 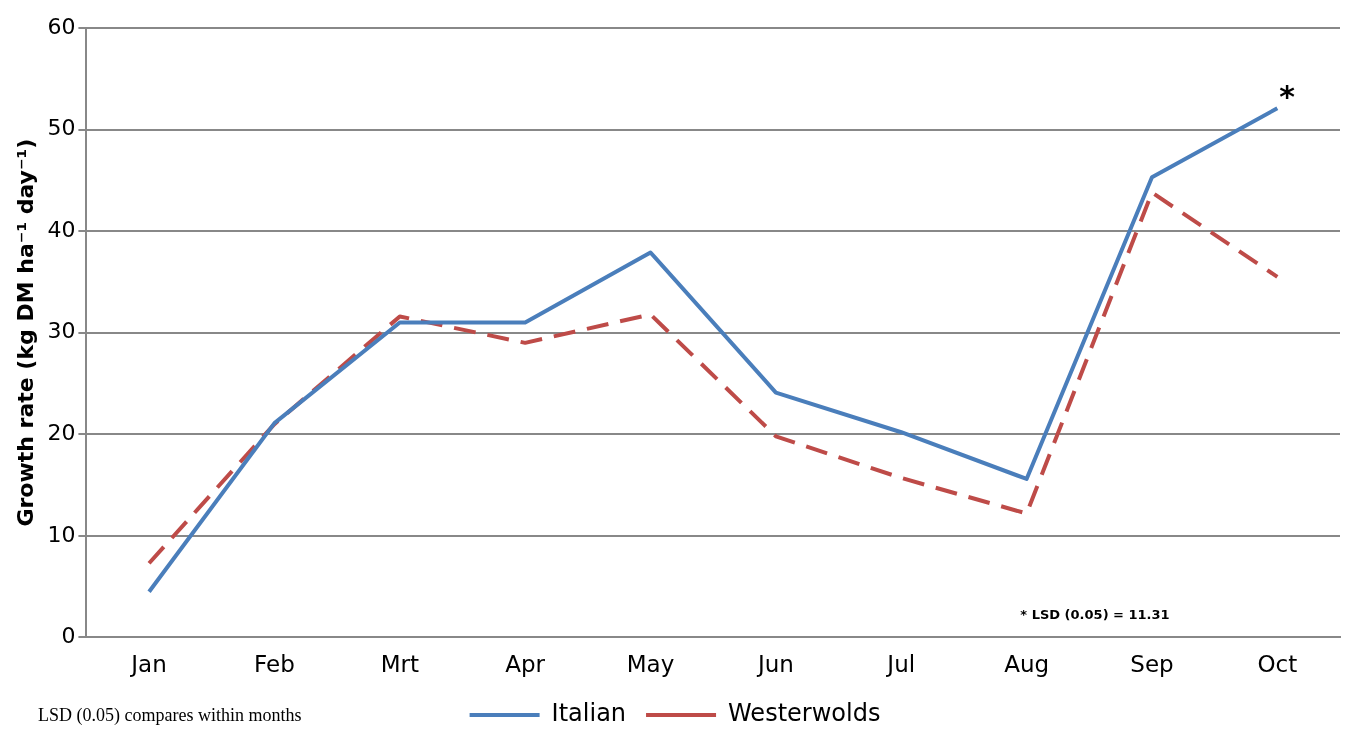 What do you see at coordinates (61, 432) in the screenshot?
I see `y-tick-label: 20` at bounding box center [61, 432].